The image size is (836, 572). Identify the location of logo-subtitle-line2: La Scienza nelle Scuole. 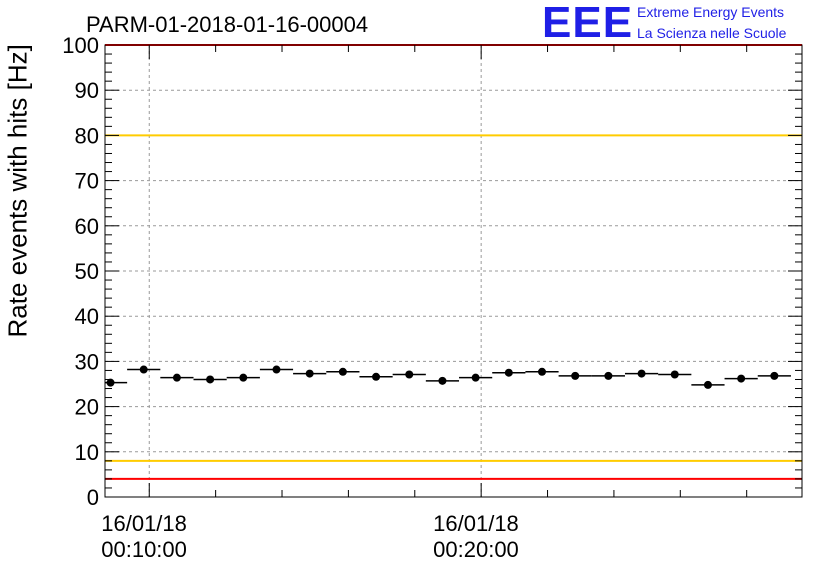
(712, 33).